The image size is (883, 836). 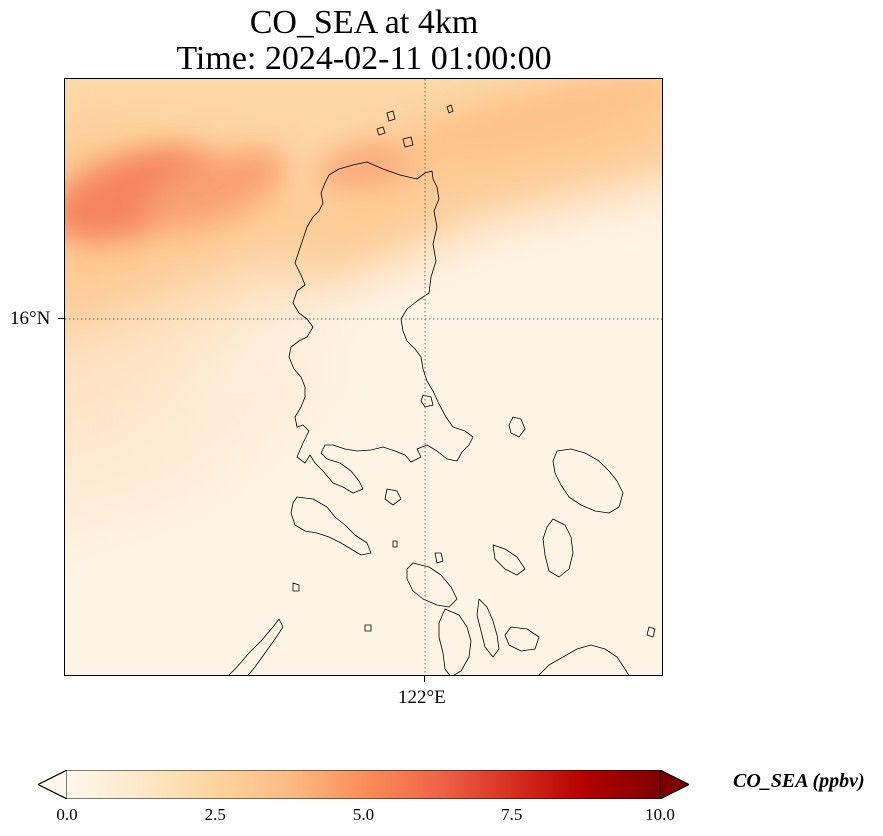 What do you see at coordinates (432, 585) in the screenshot?
I see `panay-island` at bounding box center [432, 585].